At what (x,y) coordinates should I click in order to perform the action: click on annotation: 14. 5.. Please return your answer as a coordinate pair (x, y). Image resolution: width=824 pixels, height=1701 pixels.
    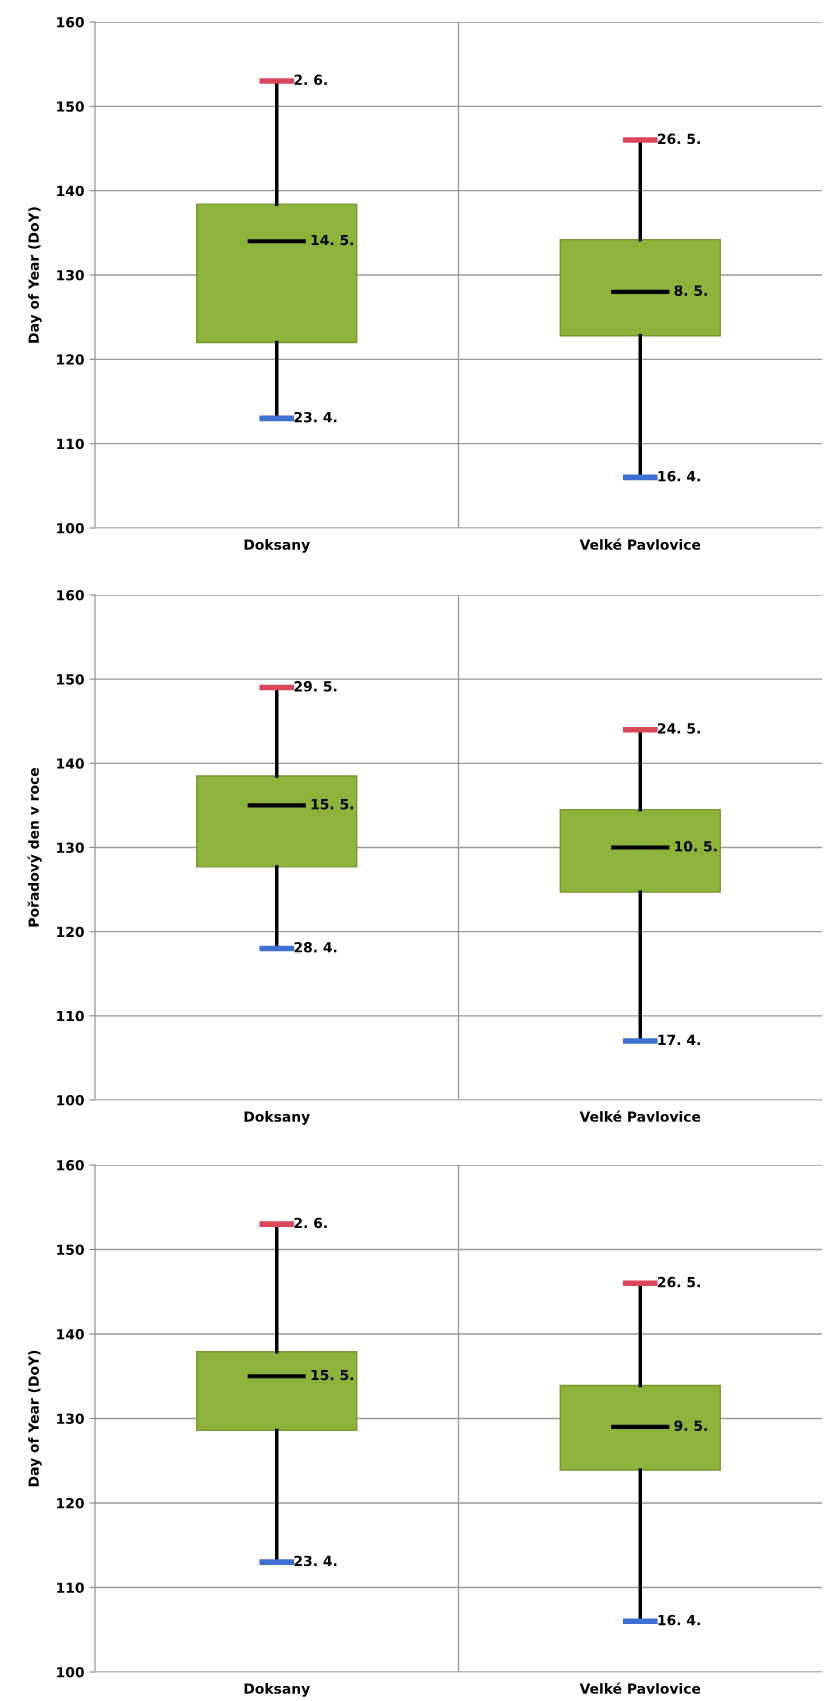
    Looking at the image, I should click on (332, 240).